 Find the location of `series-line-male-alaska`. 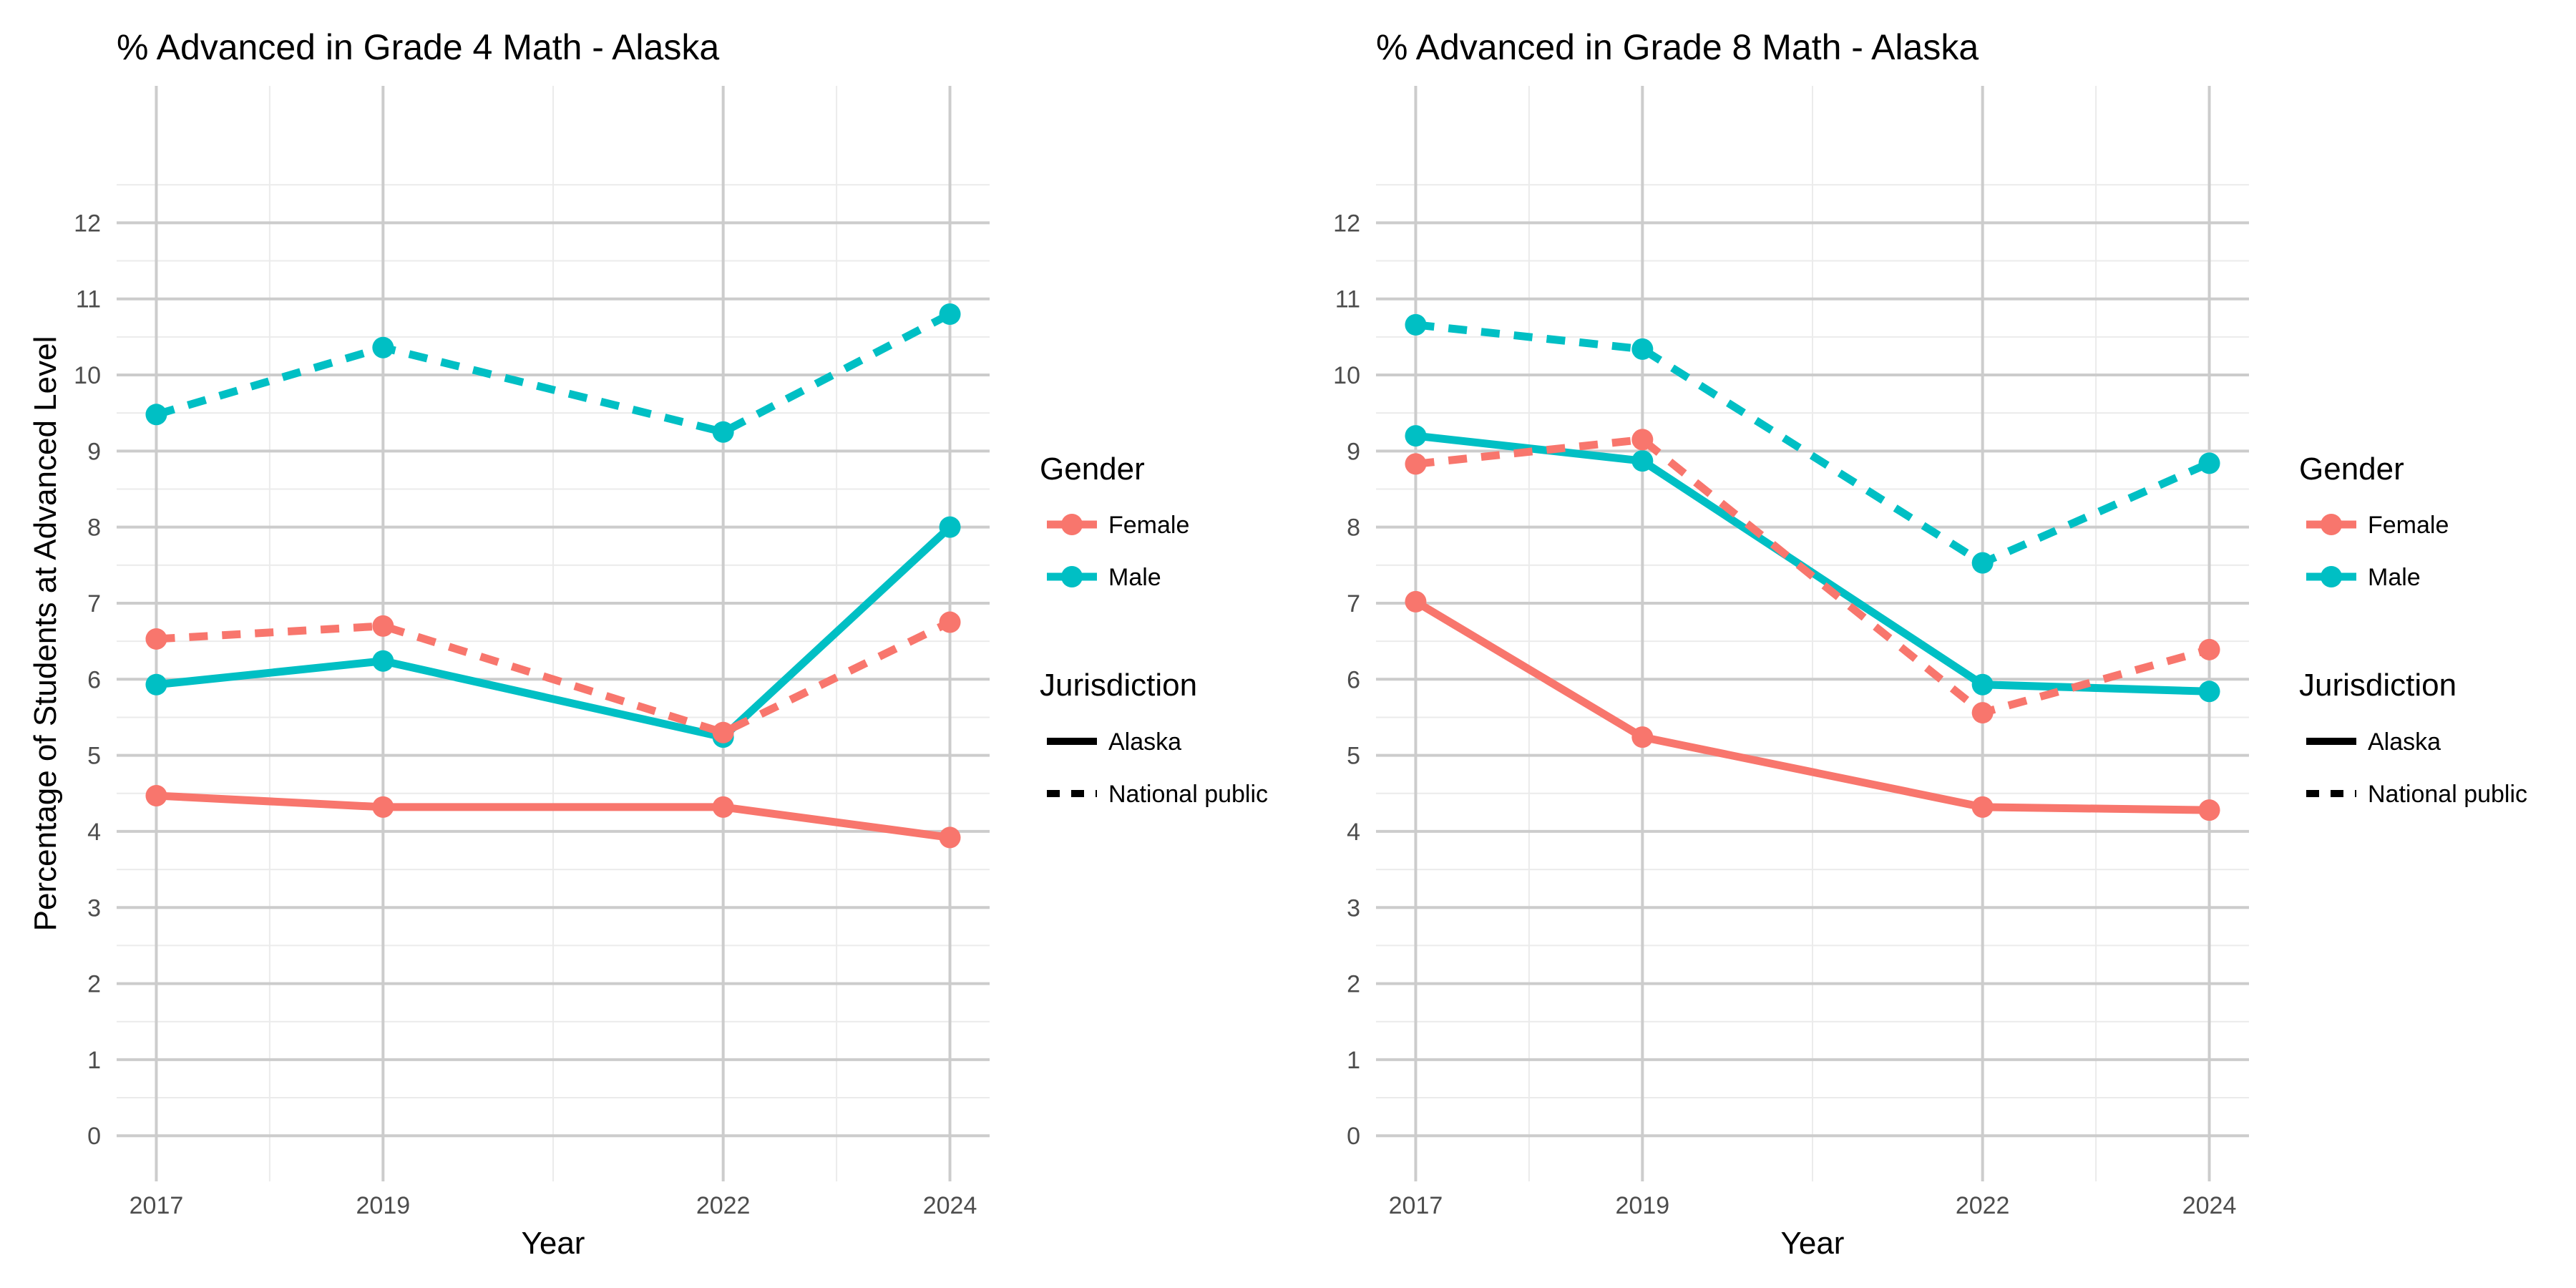

series-line-male-alaska is located at coordinates (553, 632).